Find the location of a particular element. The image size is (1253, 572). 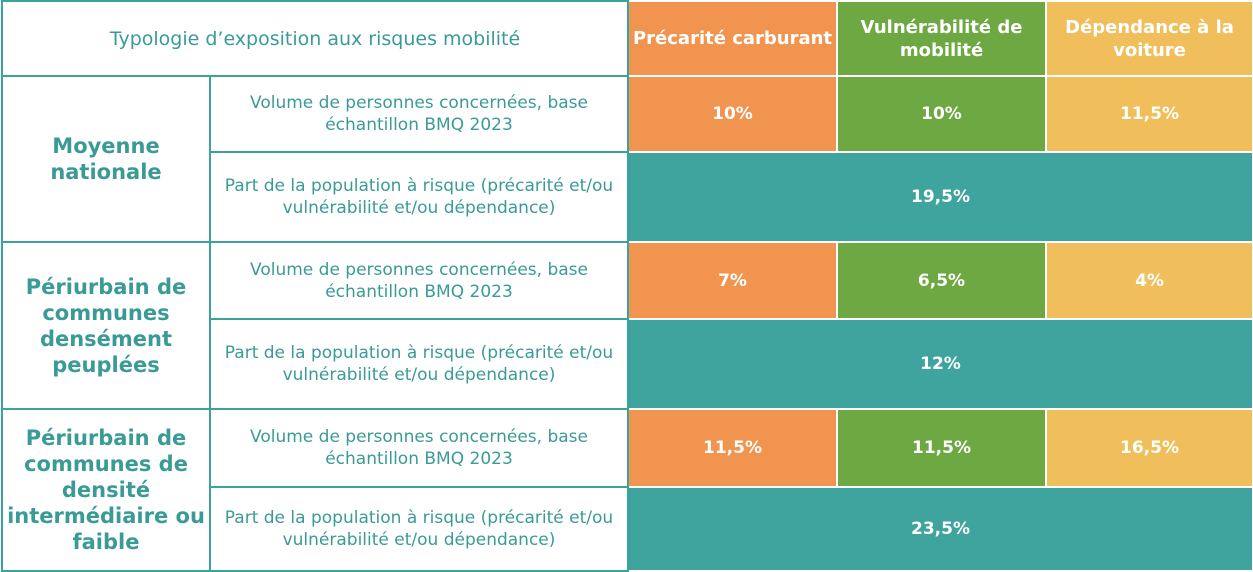

value-mobility-vulnerability: 10% is located at coordinates (941, 114).